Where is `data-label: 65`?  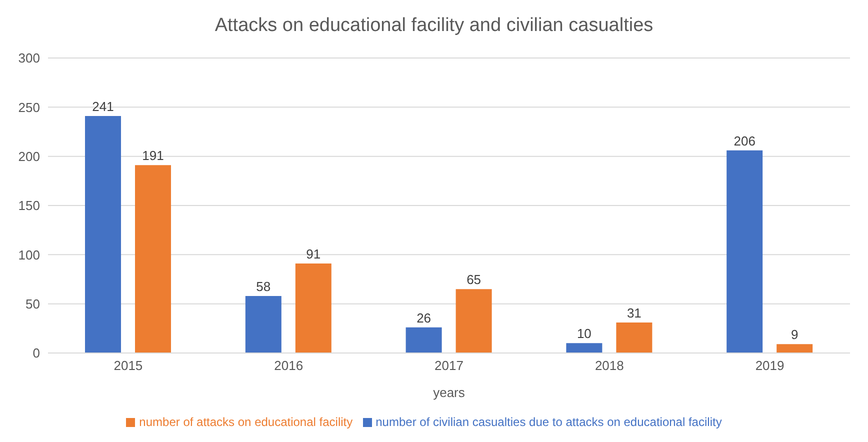
data-label: 65 is located at coordinates (474, 280).